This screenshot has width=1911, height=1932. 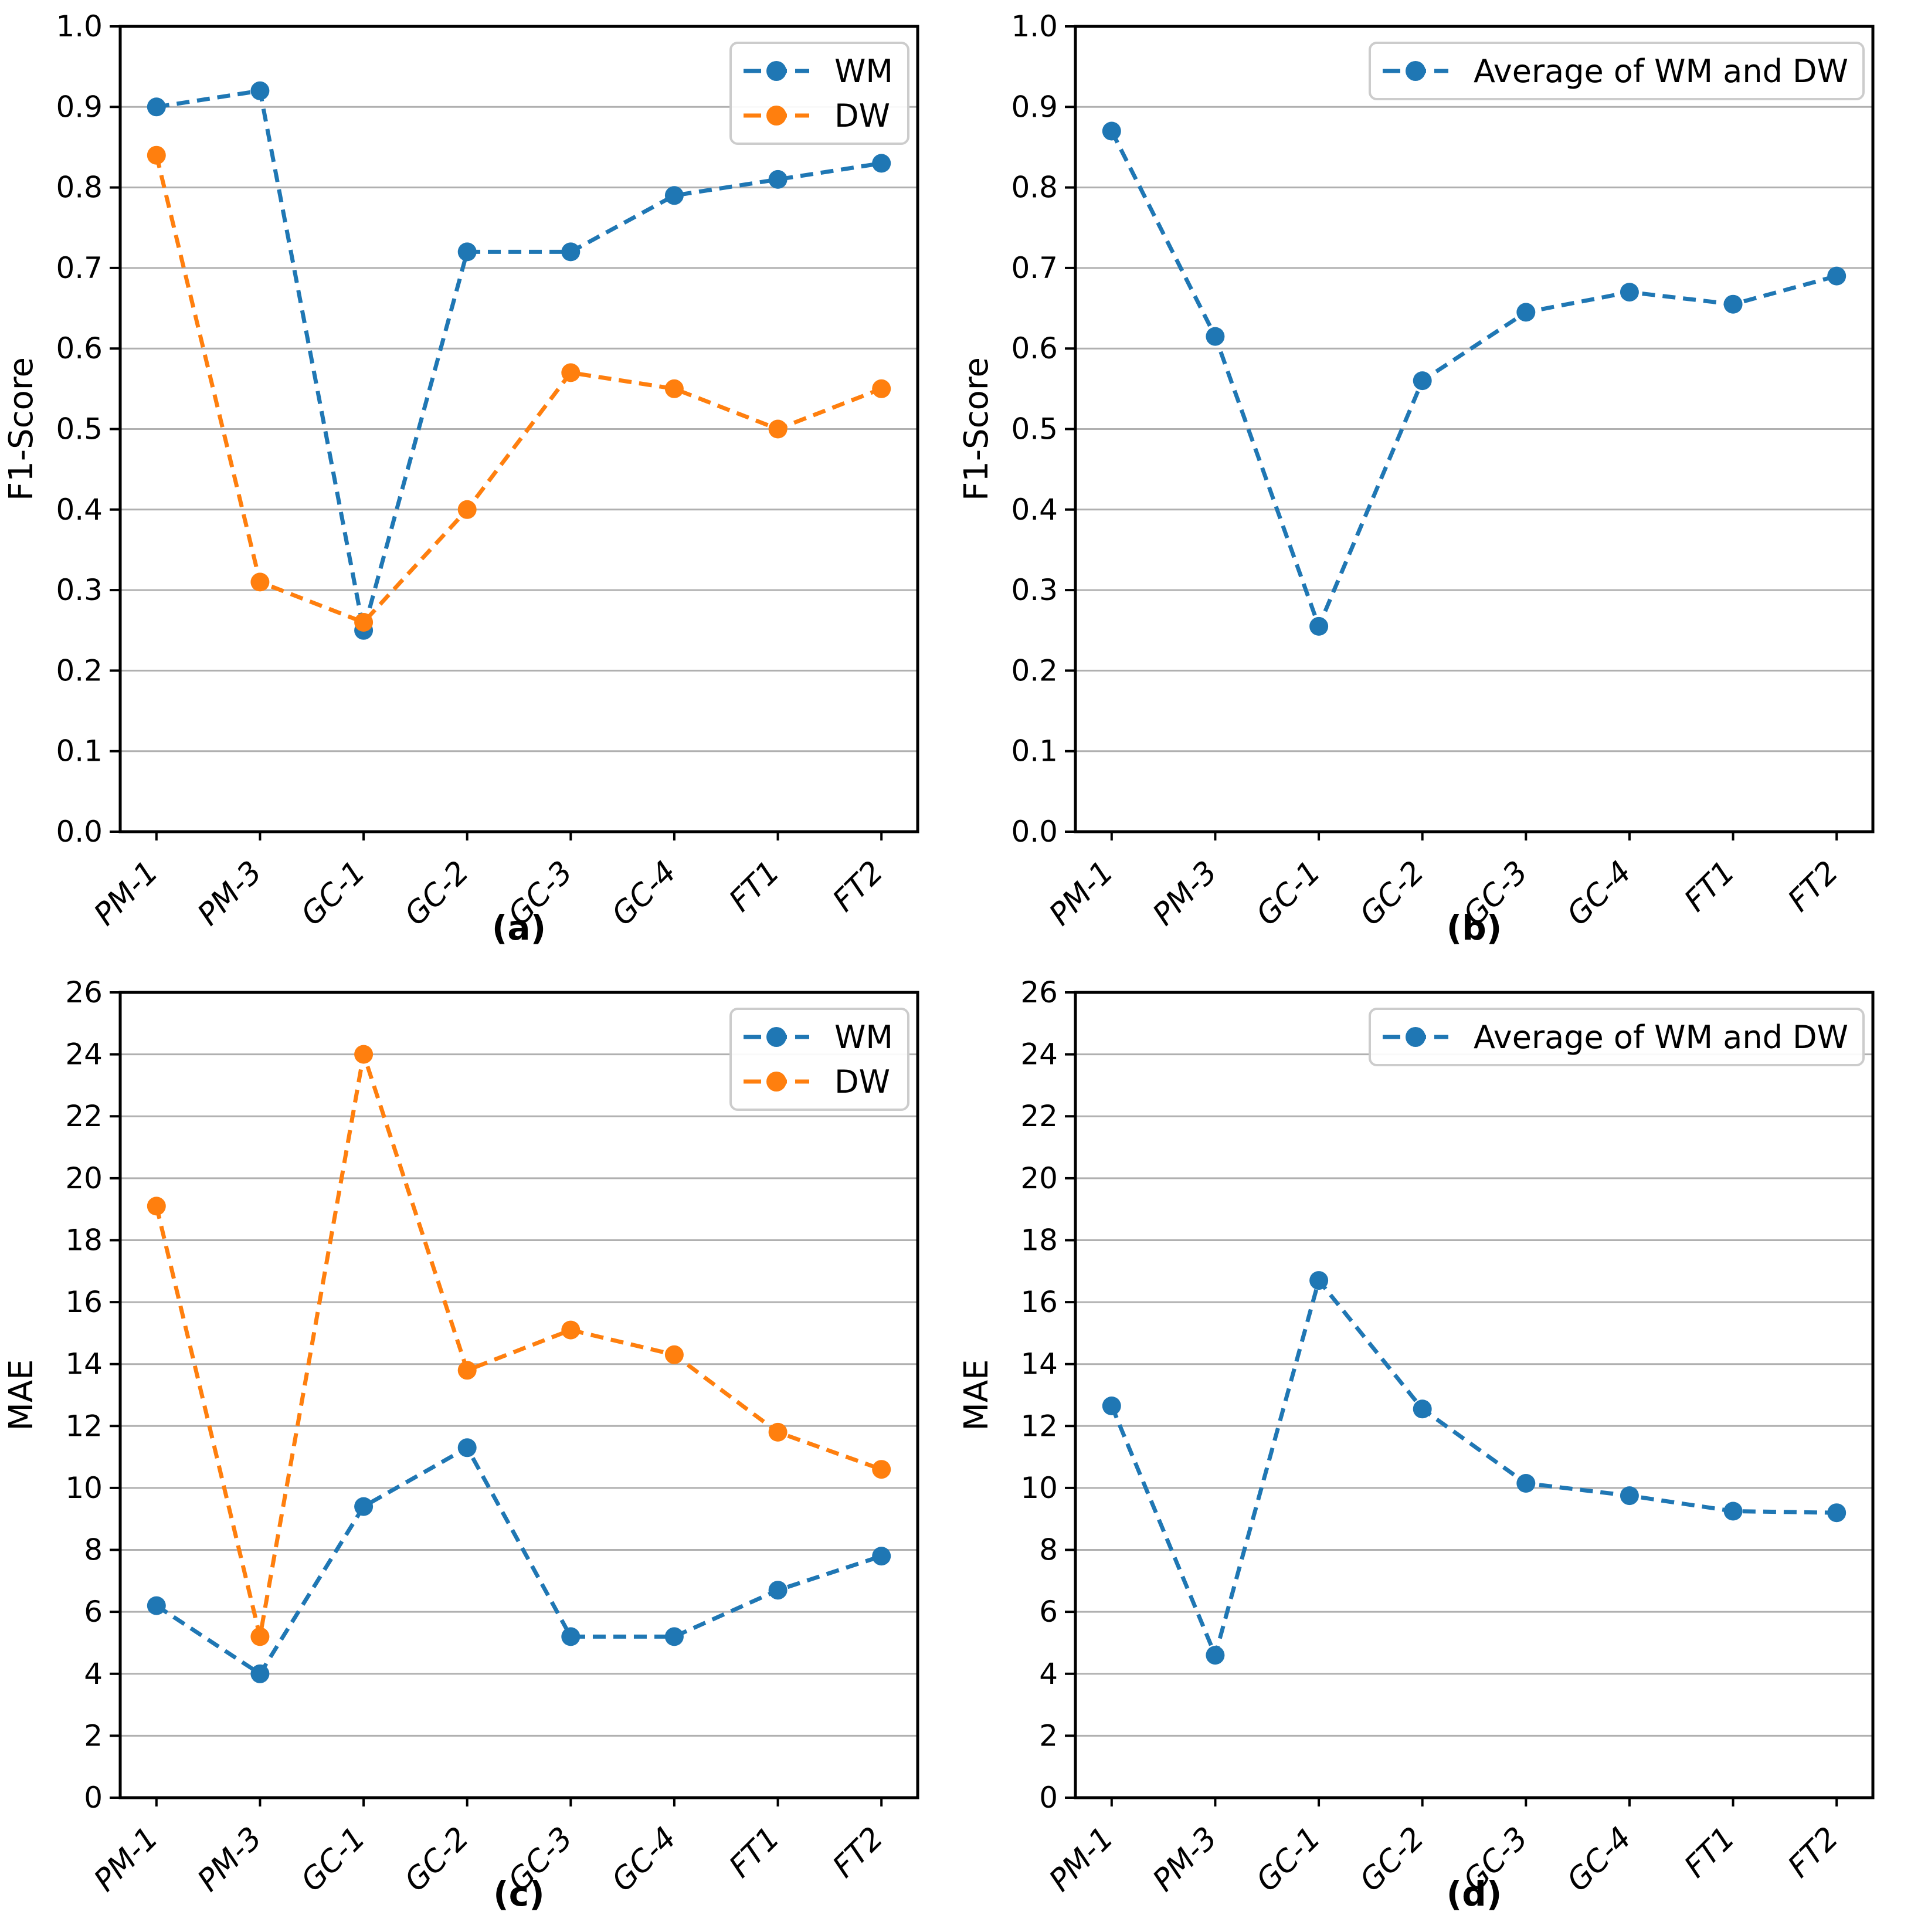 What do you see at coordinates (977, 429) in the screenshot?
I see `y-axis-label: F1-Score` at bounding box center [977, 429].